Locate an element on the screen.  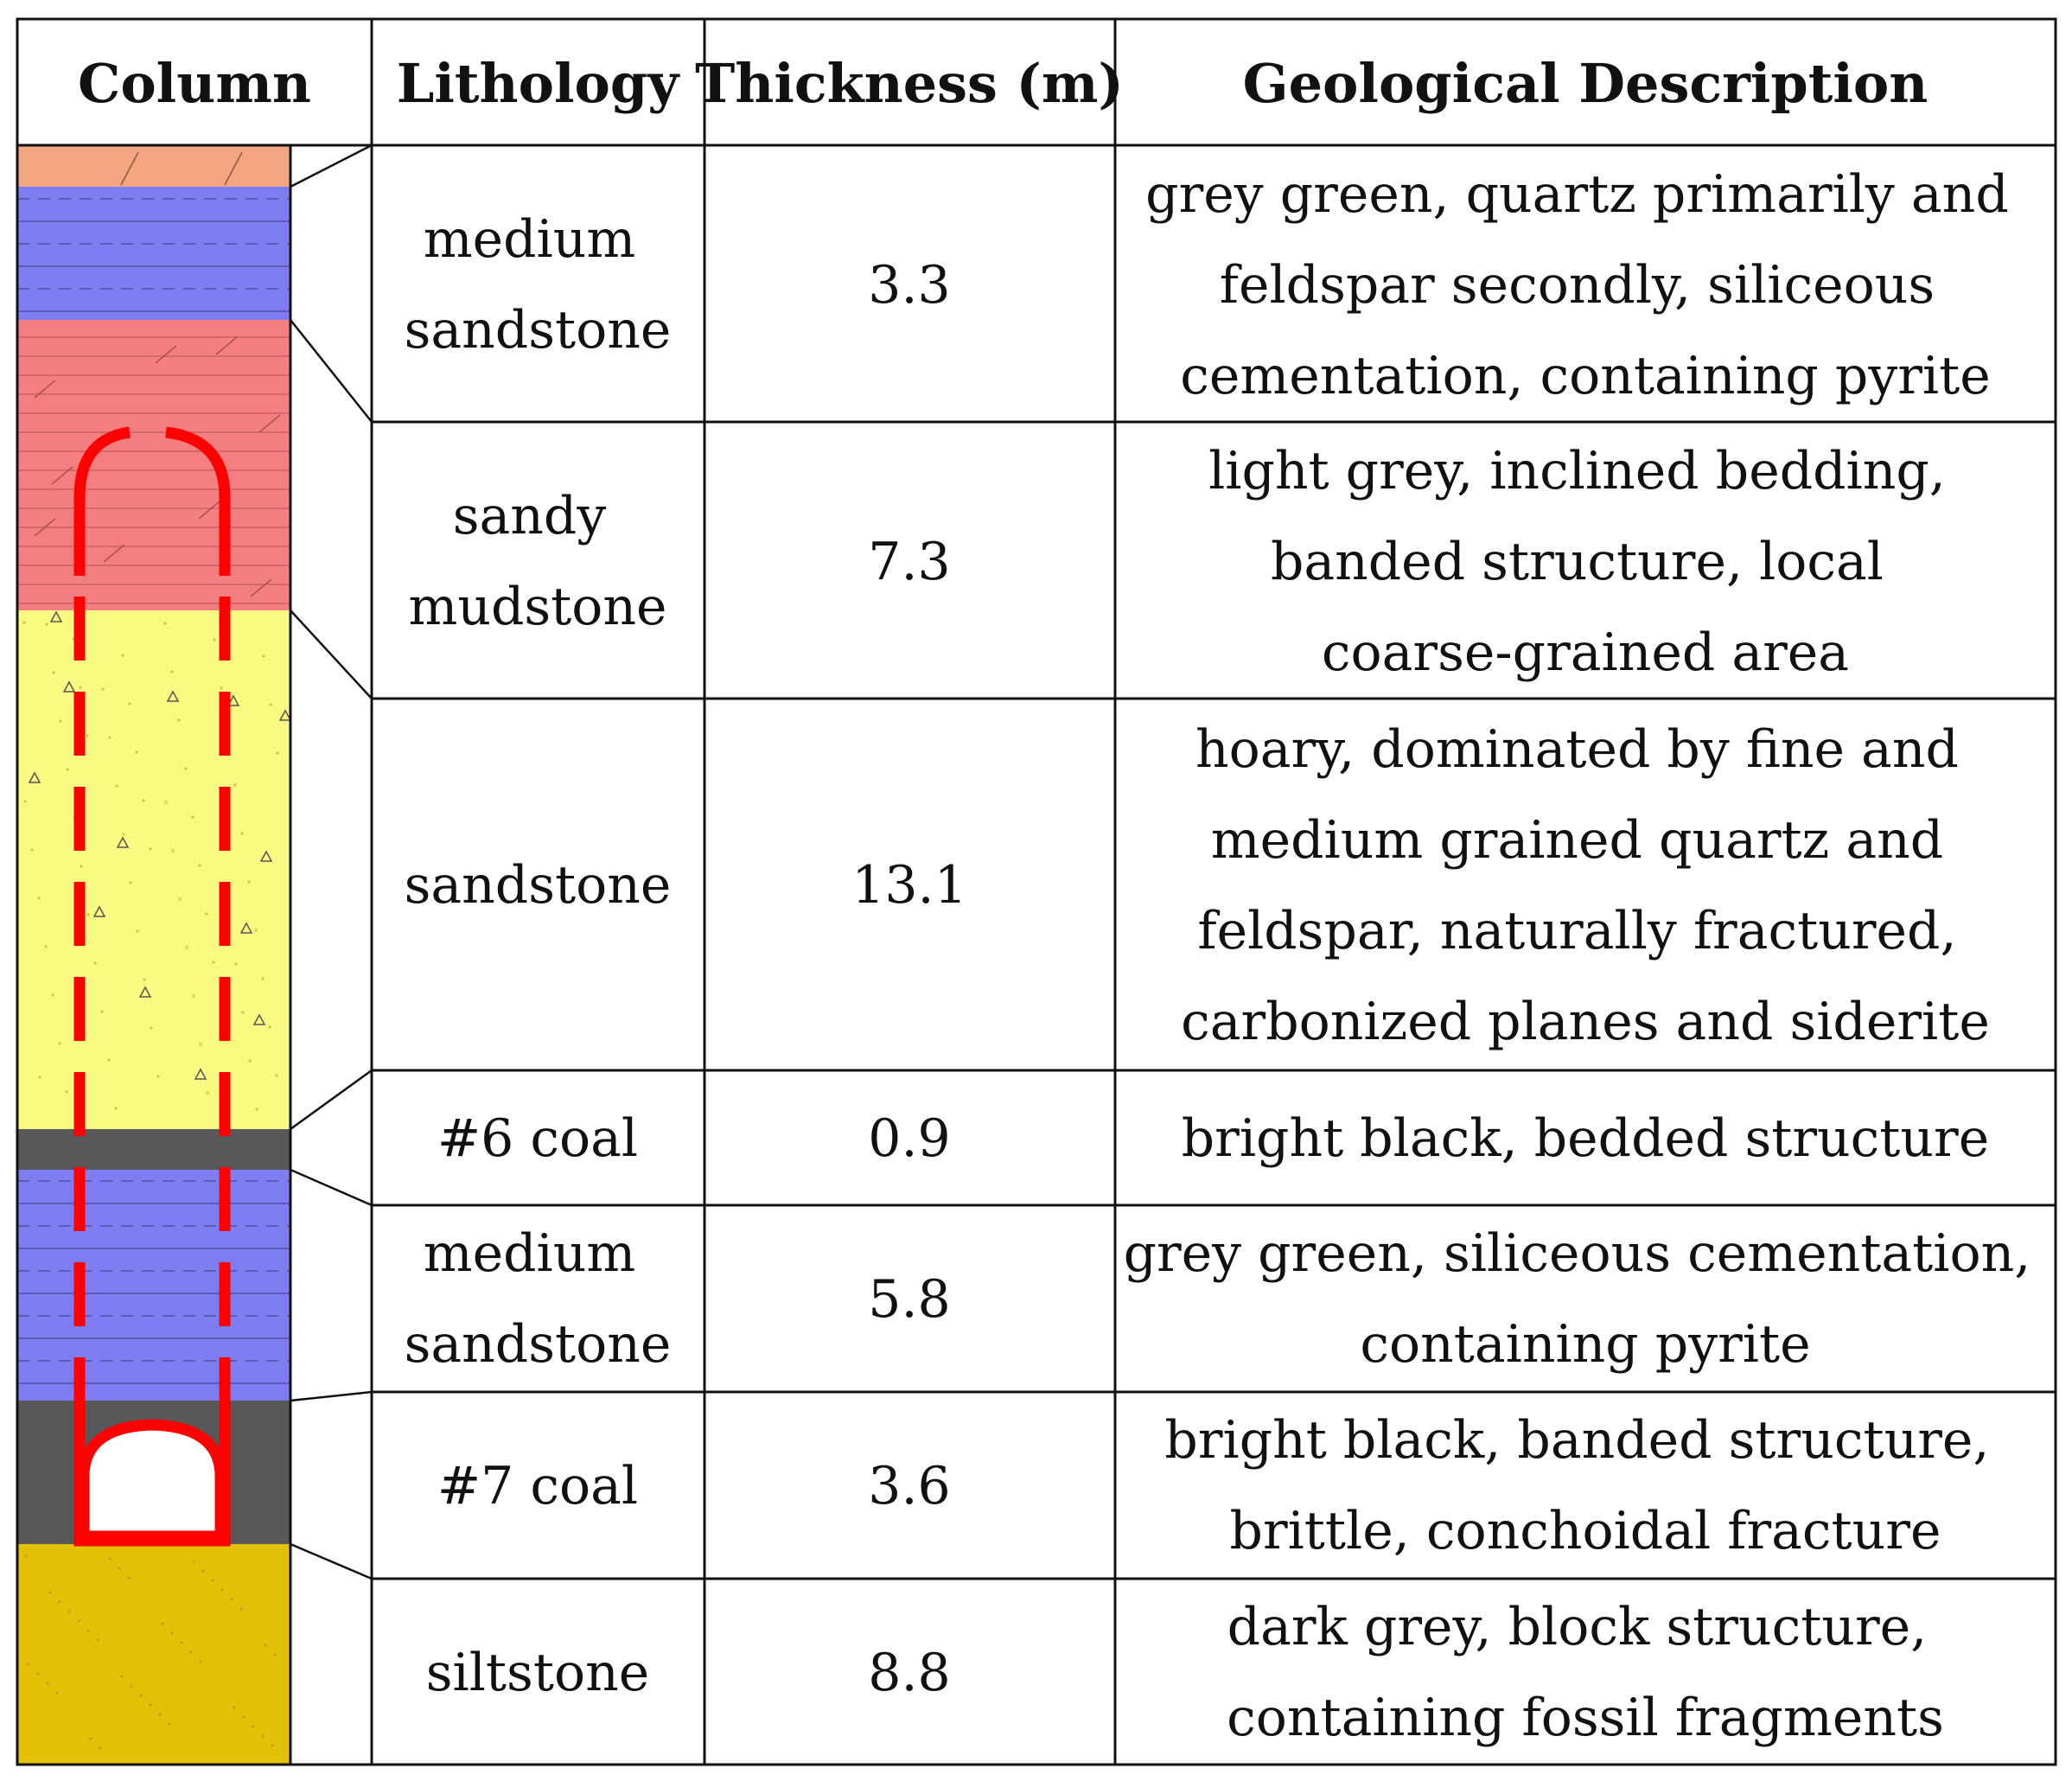
roadway-opening is located at coordinates (152, 1480).